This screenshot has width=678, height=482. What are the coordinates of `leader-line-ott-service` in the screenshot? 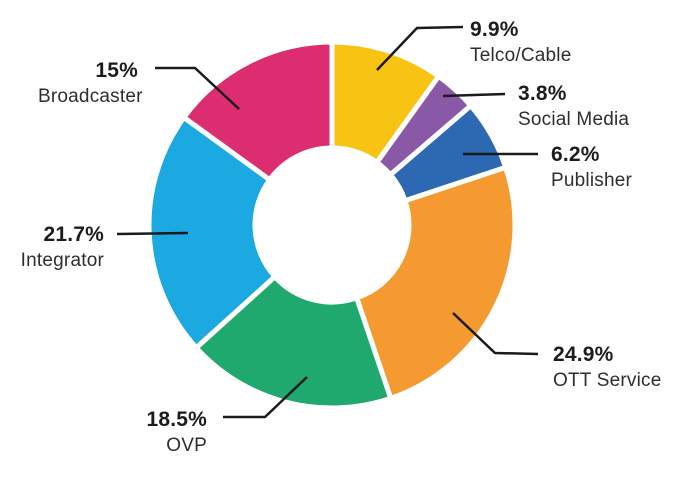 It's located at (495, 334).